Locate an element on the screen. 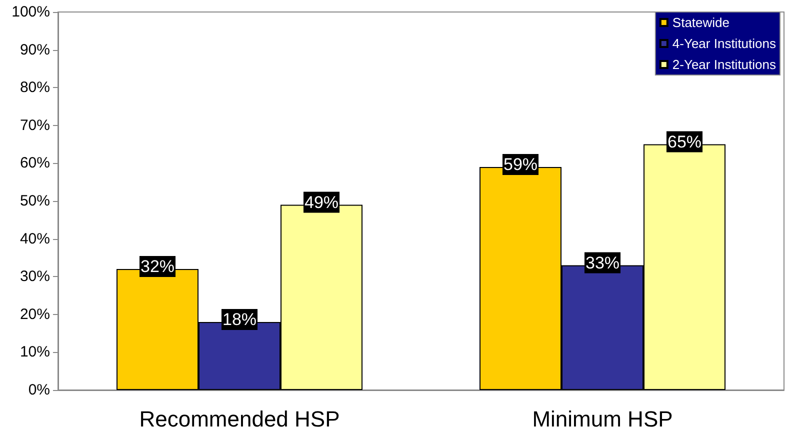 Image resolution: width=786 pixels, height=440 pixels. y-tick-label: 30% is located at coordinates (35, 277).